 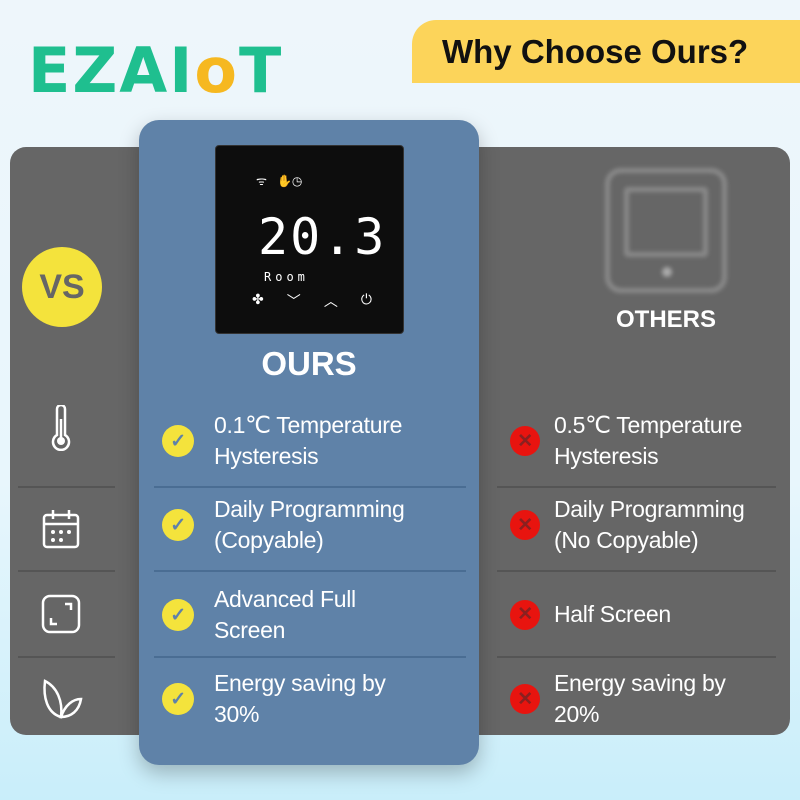 What do you see at coordinates (286, 277) in the screenshot?
I see `device-room-label: Room` at bounding box center [286, 277].